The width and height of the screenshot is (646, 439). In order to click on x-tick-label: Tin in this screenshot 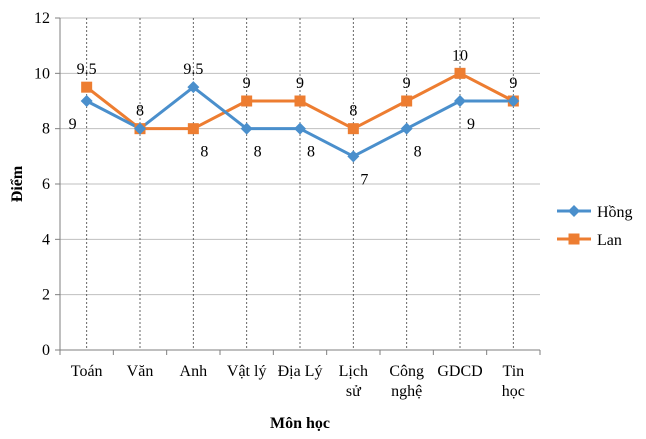, I will do `click(514, 371)`.